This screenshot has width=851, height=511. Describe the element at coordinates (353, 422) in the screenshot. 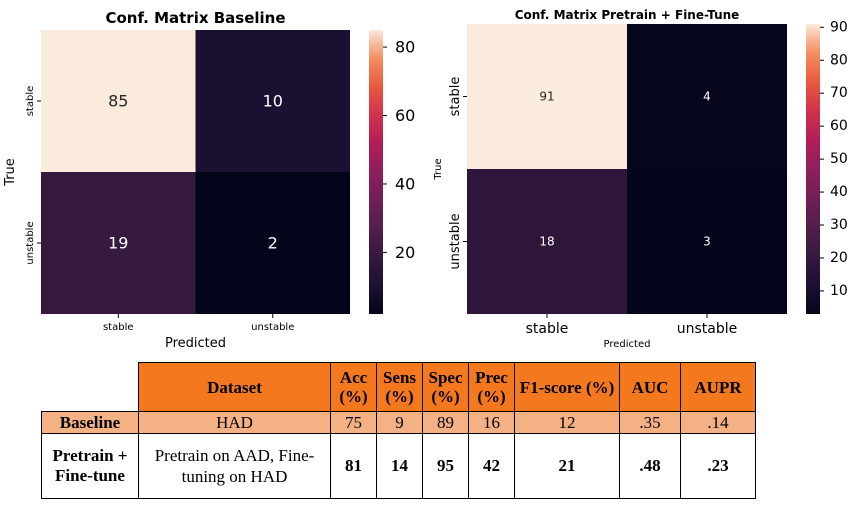

I see `acc-cell: 75` at that location.